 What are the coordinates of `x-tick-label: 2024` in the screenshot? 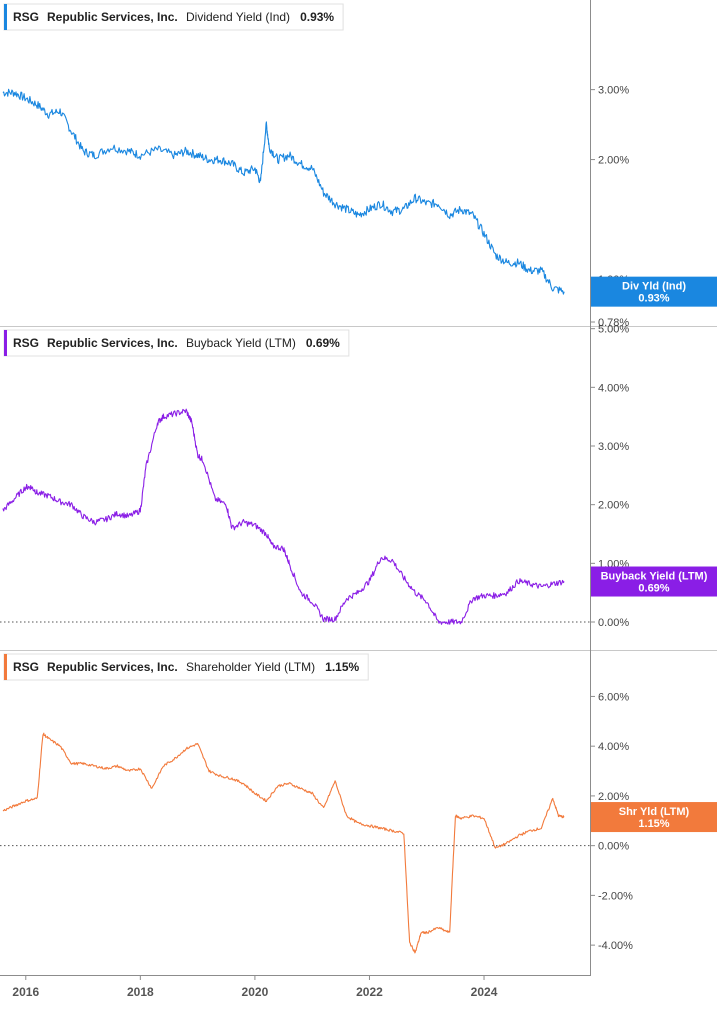 It's located at (484, 992).